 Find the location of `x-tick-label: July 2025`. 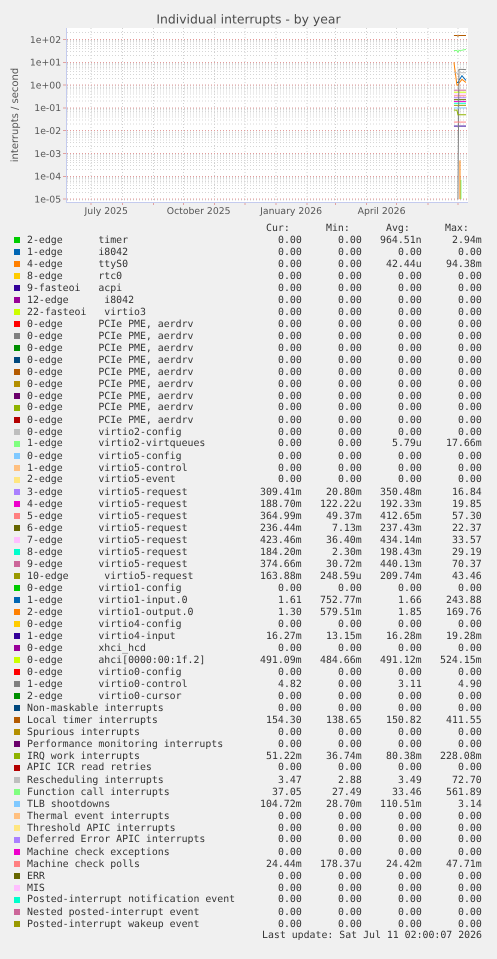

x-tick-label: July 2025 is located at coordinates (106, 212).